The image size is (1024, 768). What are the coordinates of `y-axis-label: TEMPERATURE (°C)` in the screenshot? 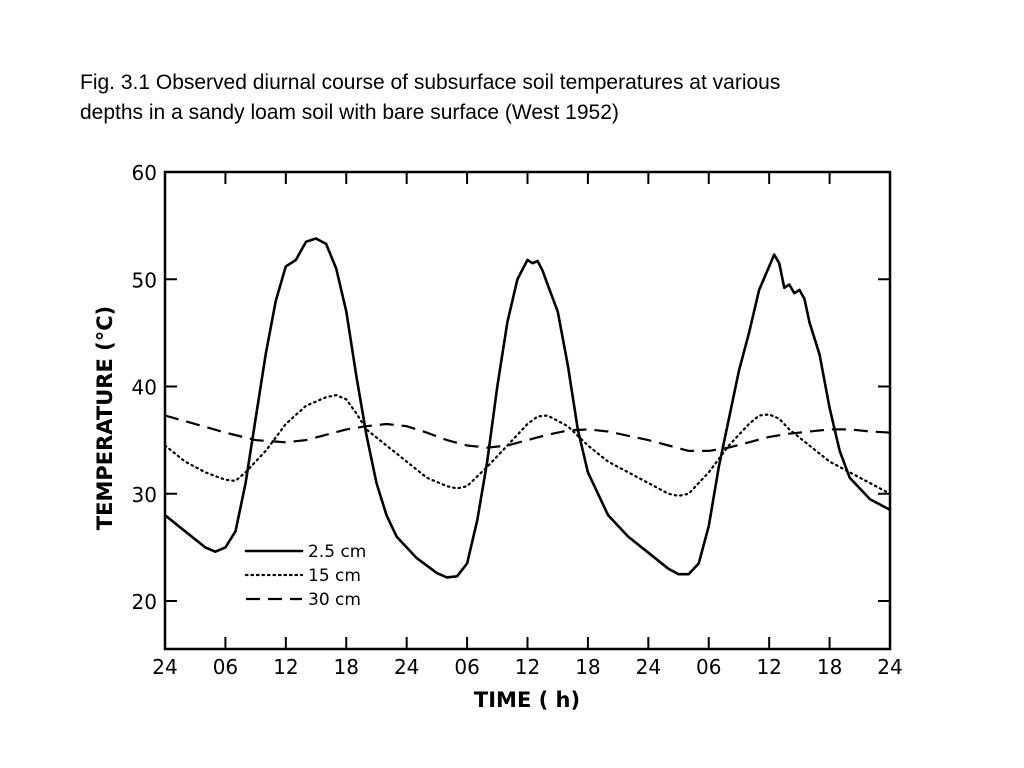 It's located at (105, 418).